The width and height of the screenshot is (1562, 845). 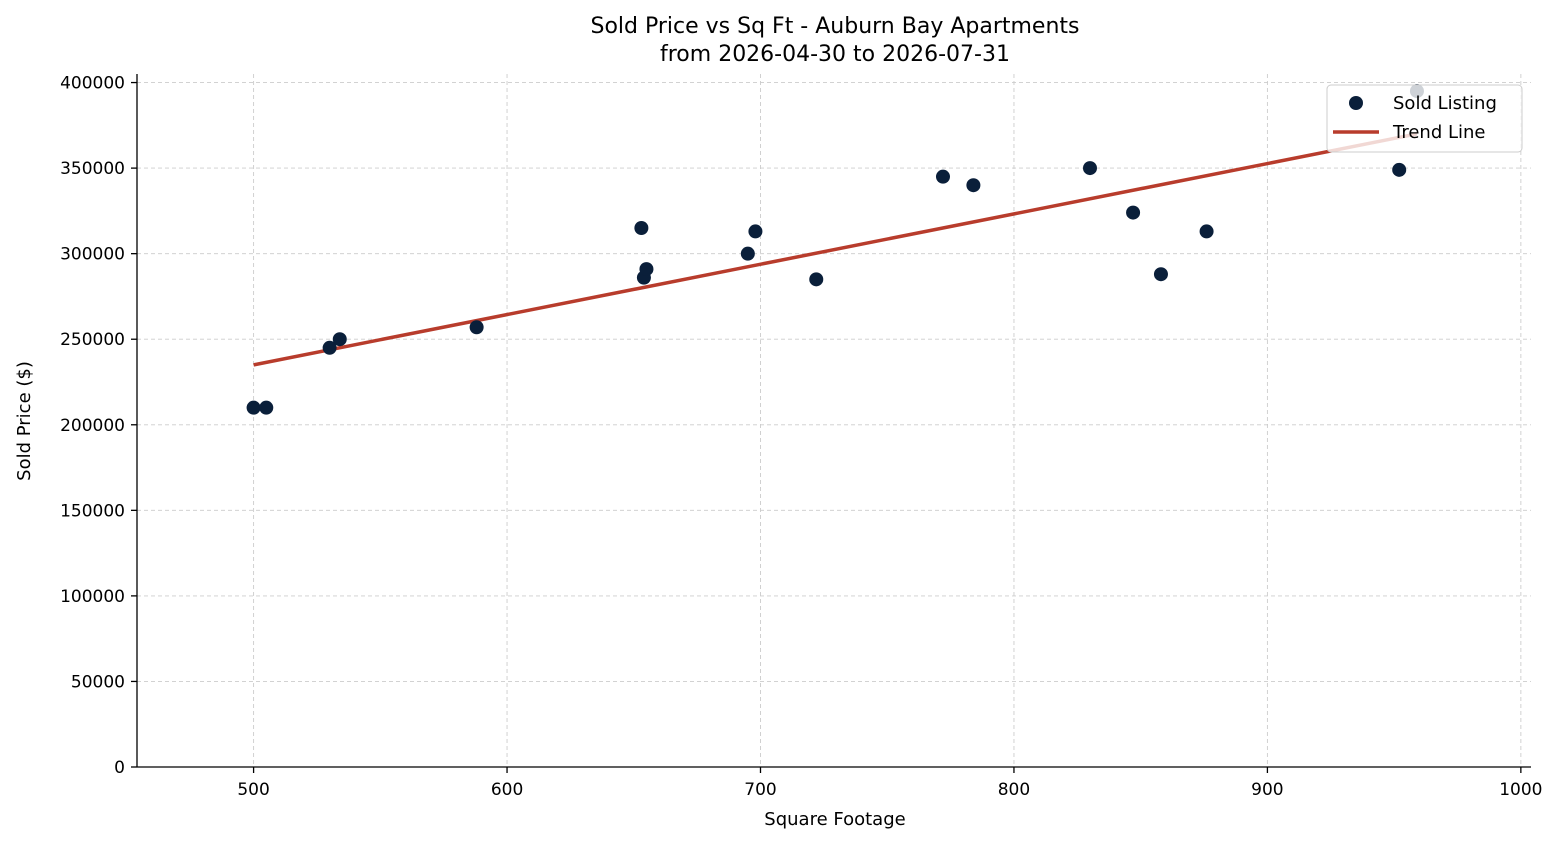 What do you see at coordinates (507, 790) in the screenshot?
I see `x-tick-label: 600` at bounding box center [507, 790].